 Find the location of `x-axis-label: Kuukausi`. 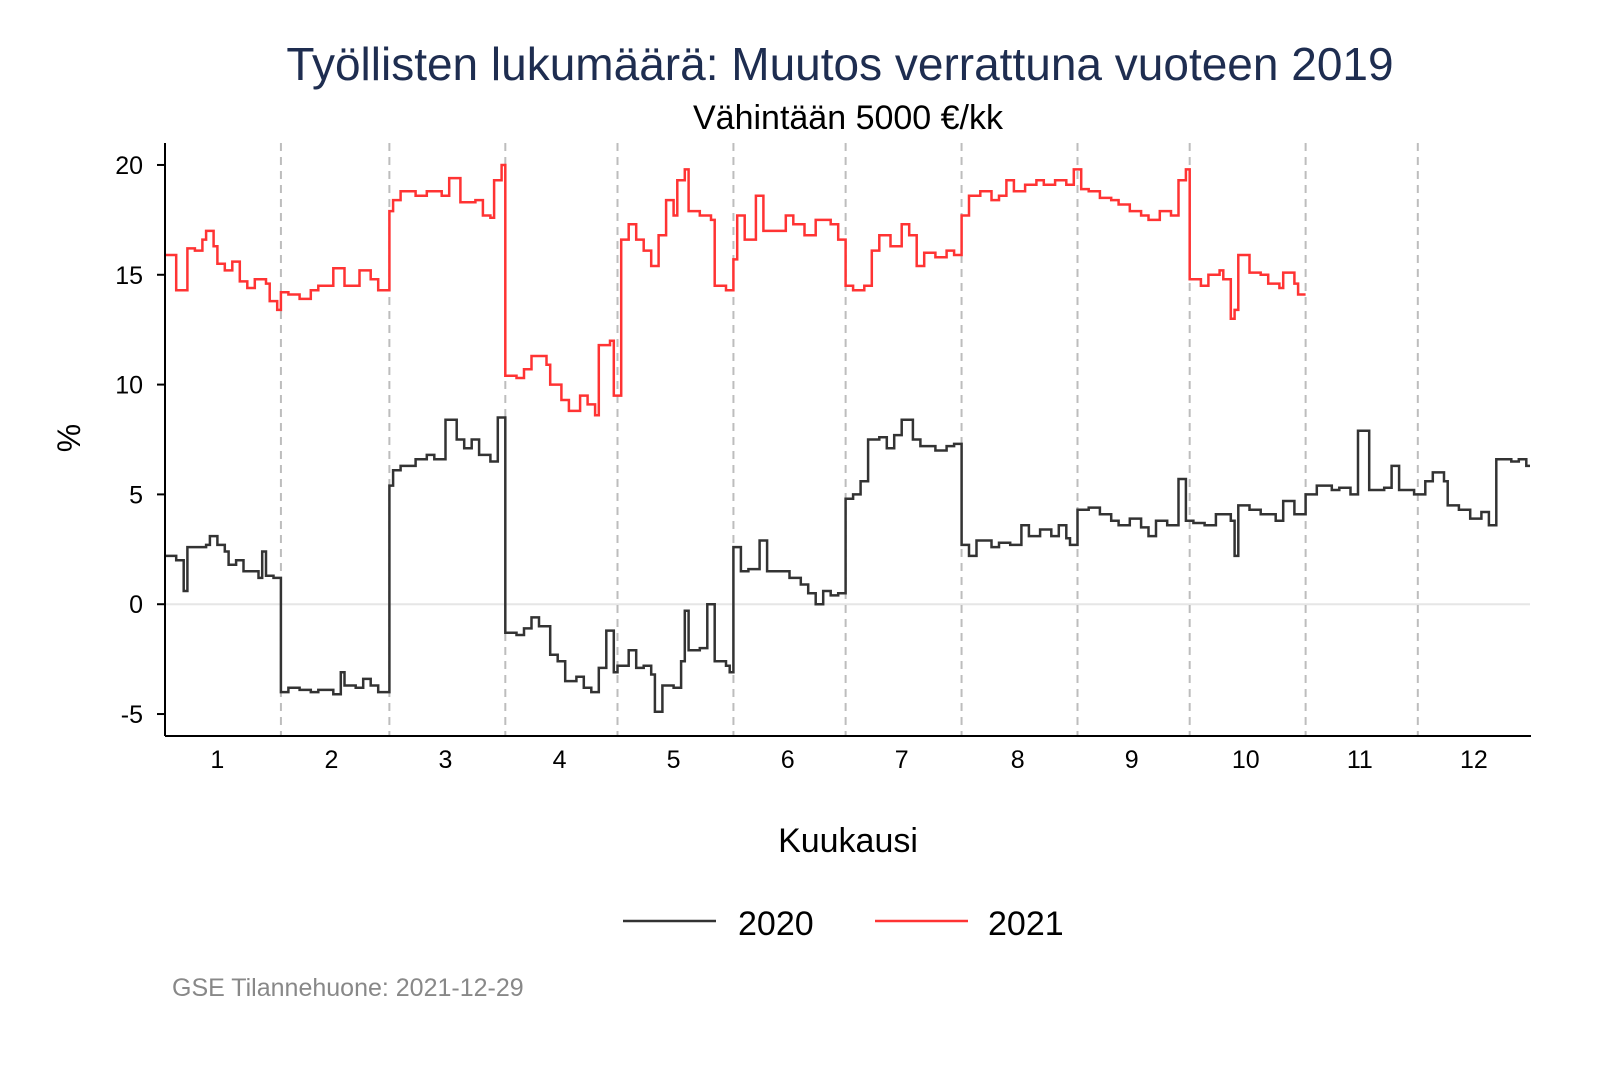

x-axis-label: Kuukausi is located at coordinates (848, 841).